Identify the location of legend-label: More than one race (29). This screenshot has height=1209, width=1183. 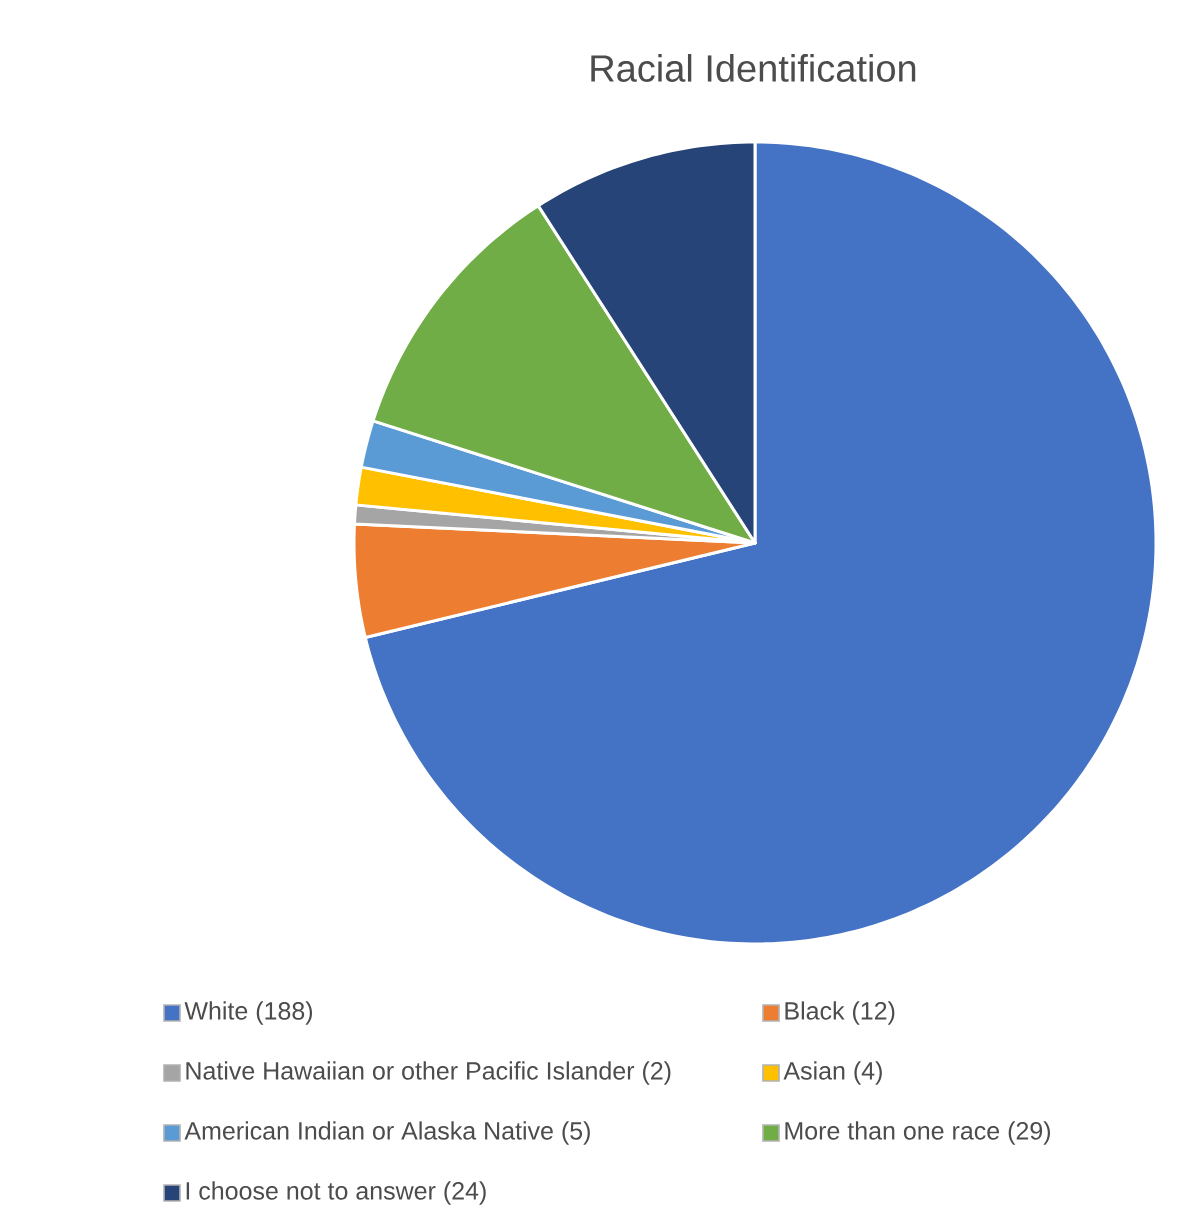
(918, 1133).